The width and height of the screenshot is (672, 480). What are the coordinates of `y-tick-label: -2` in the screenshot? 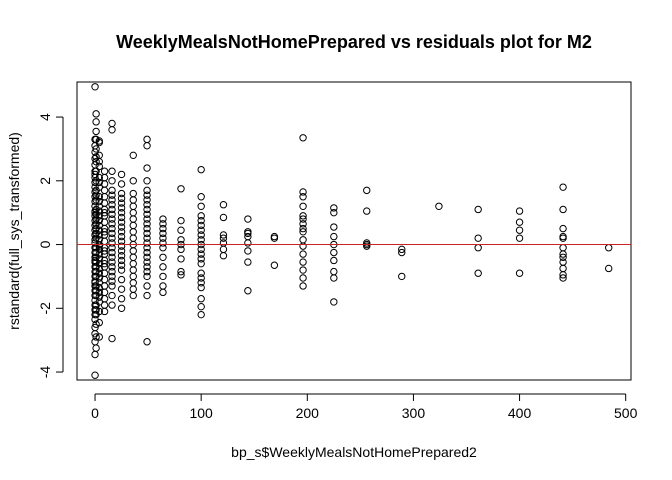 It's located at (45, 308).